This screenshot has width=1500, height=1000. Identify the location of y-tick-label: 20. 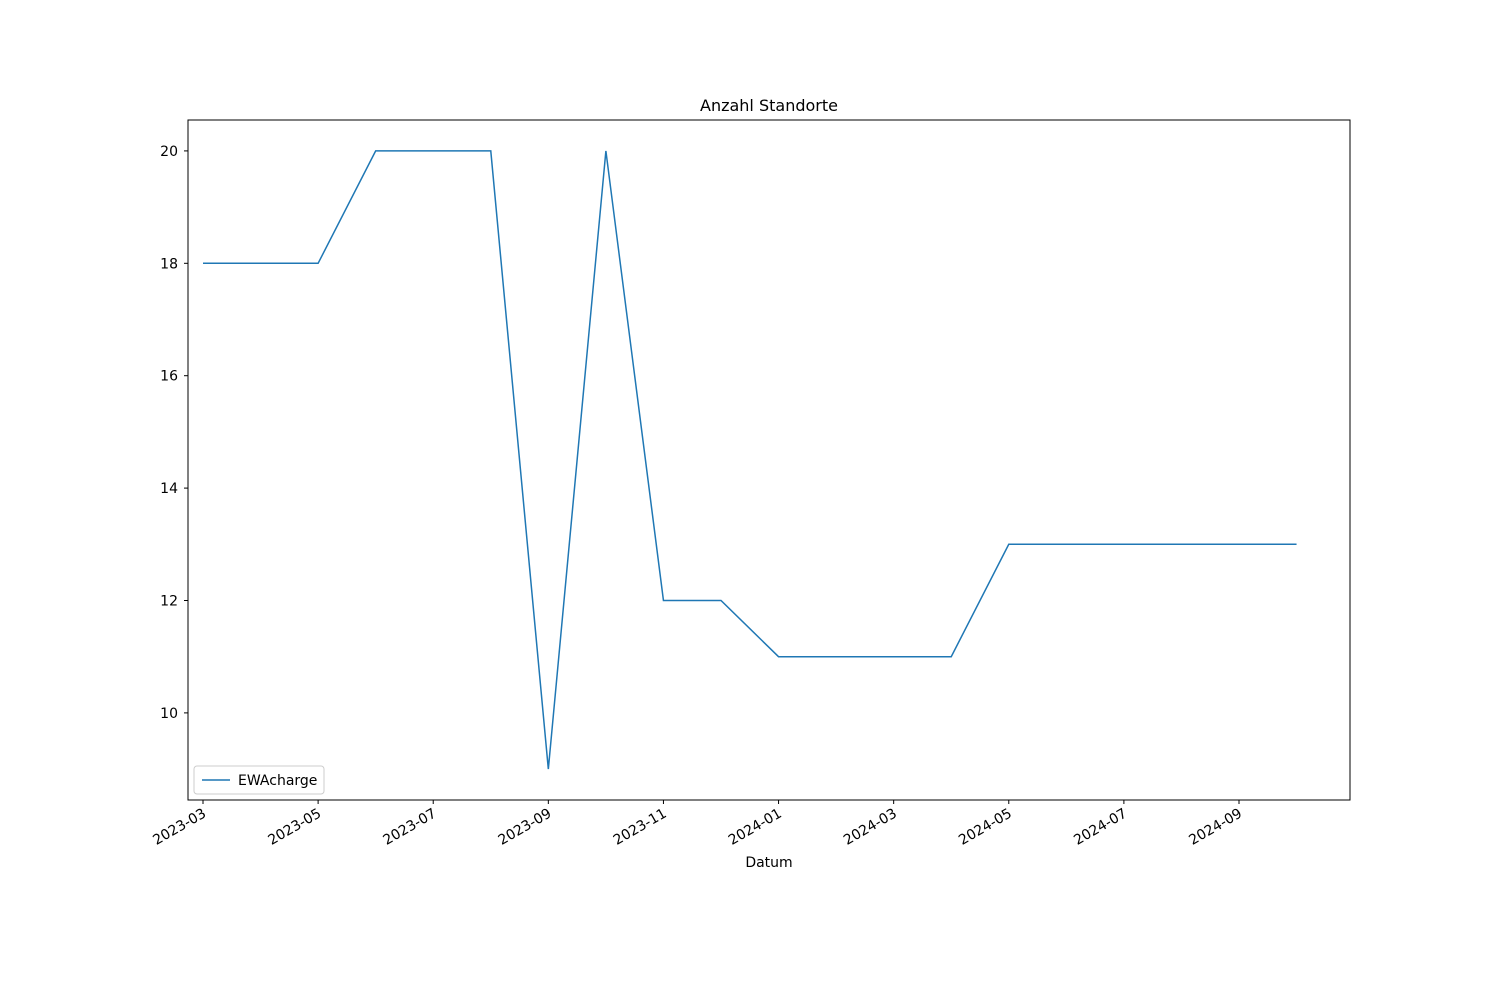
(169, 152).